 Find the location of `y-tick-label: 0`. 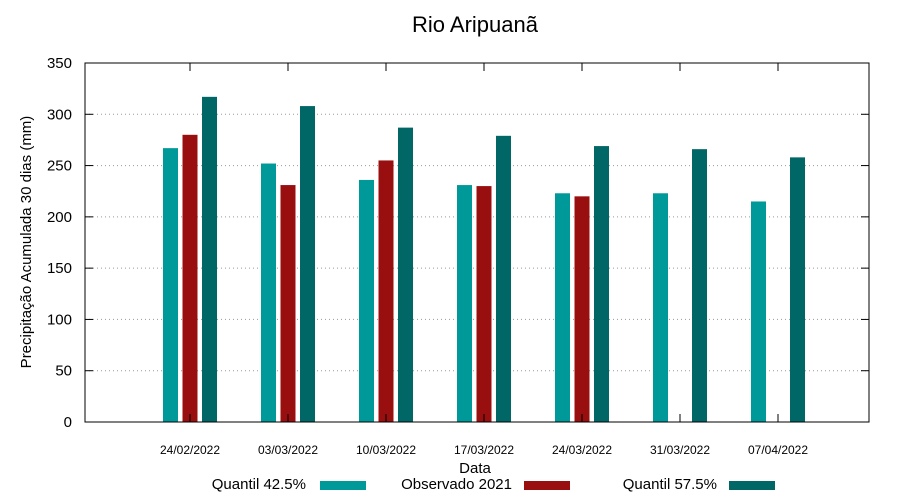

y-tick-label: 0 is located at coordinates (68, 422).